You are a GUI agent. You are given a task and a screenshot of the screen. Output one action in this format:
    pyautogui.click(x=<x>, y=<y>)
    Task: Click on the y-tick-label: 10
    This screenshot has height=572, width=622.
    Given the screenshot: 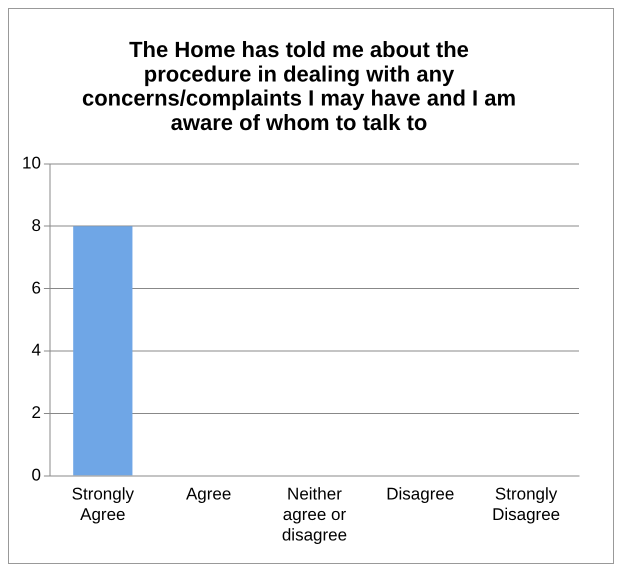 What is the action you would take?
    pyautogui.click(x=31, y=162)
    